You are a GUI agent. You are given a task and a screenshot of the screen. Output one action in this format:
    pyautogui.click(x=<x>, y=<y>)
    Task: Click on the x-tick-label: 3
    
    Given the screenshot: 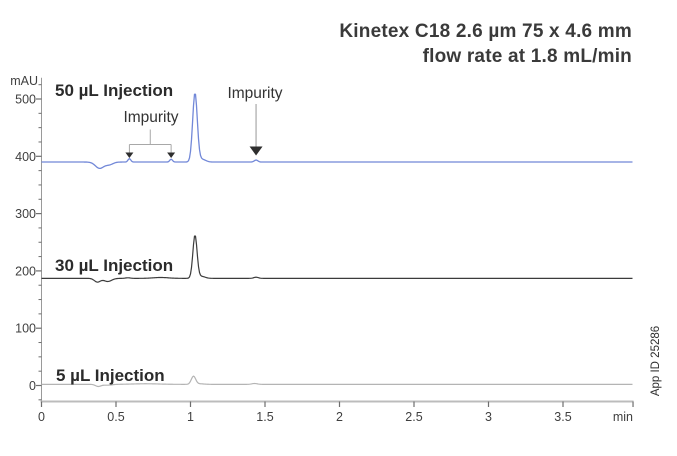 What is the action you would take?
    pyautogui.click(x=488, y=417)
    